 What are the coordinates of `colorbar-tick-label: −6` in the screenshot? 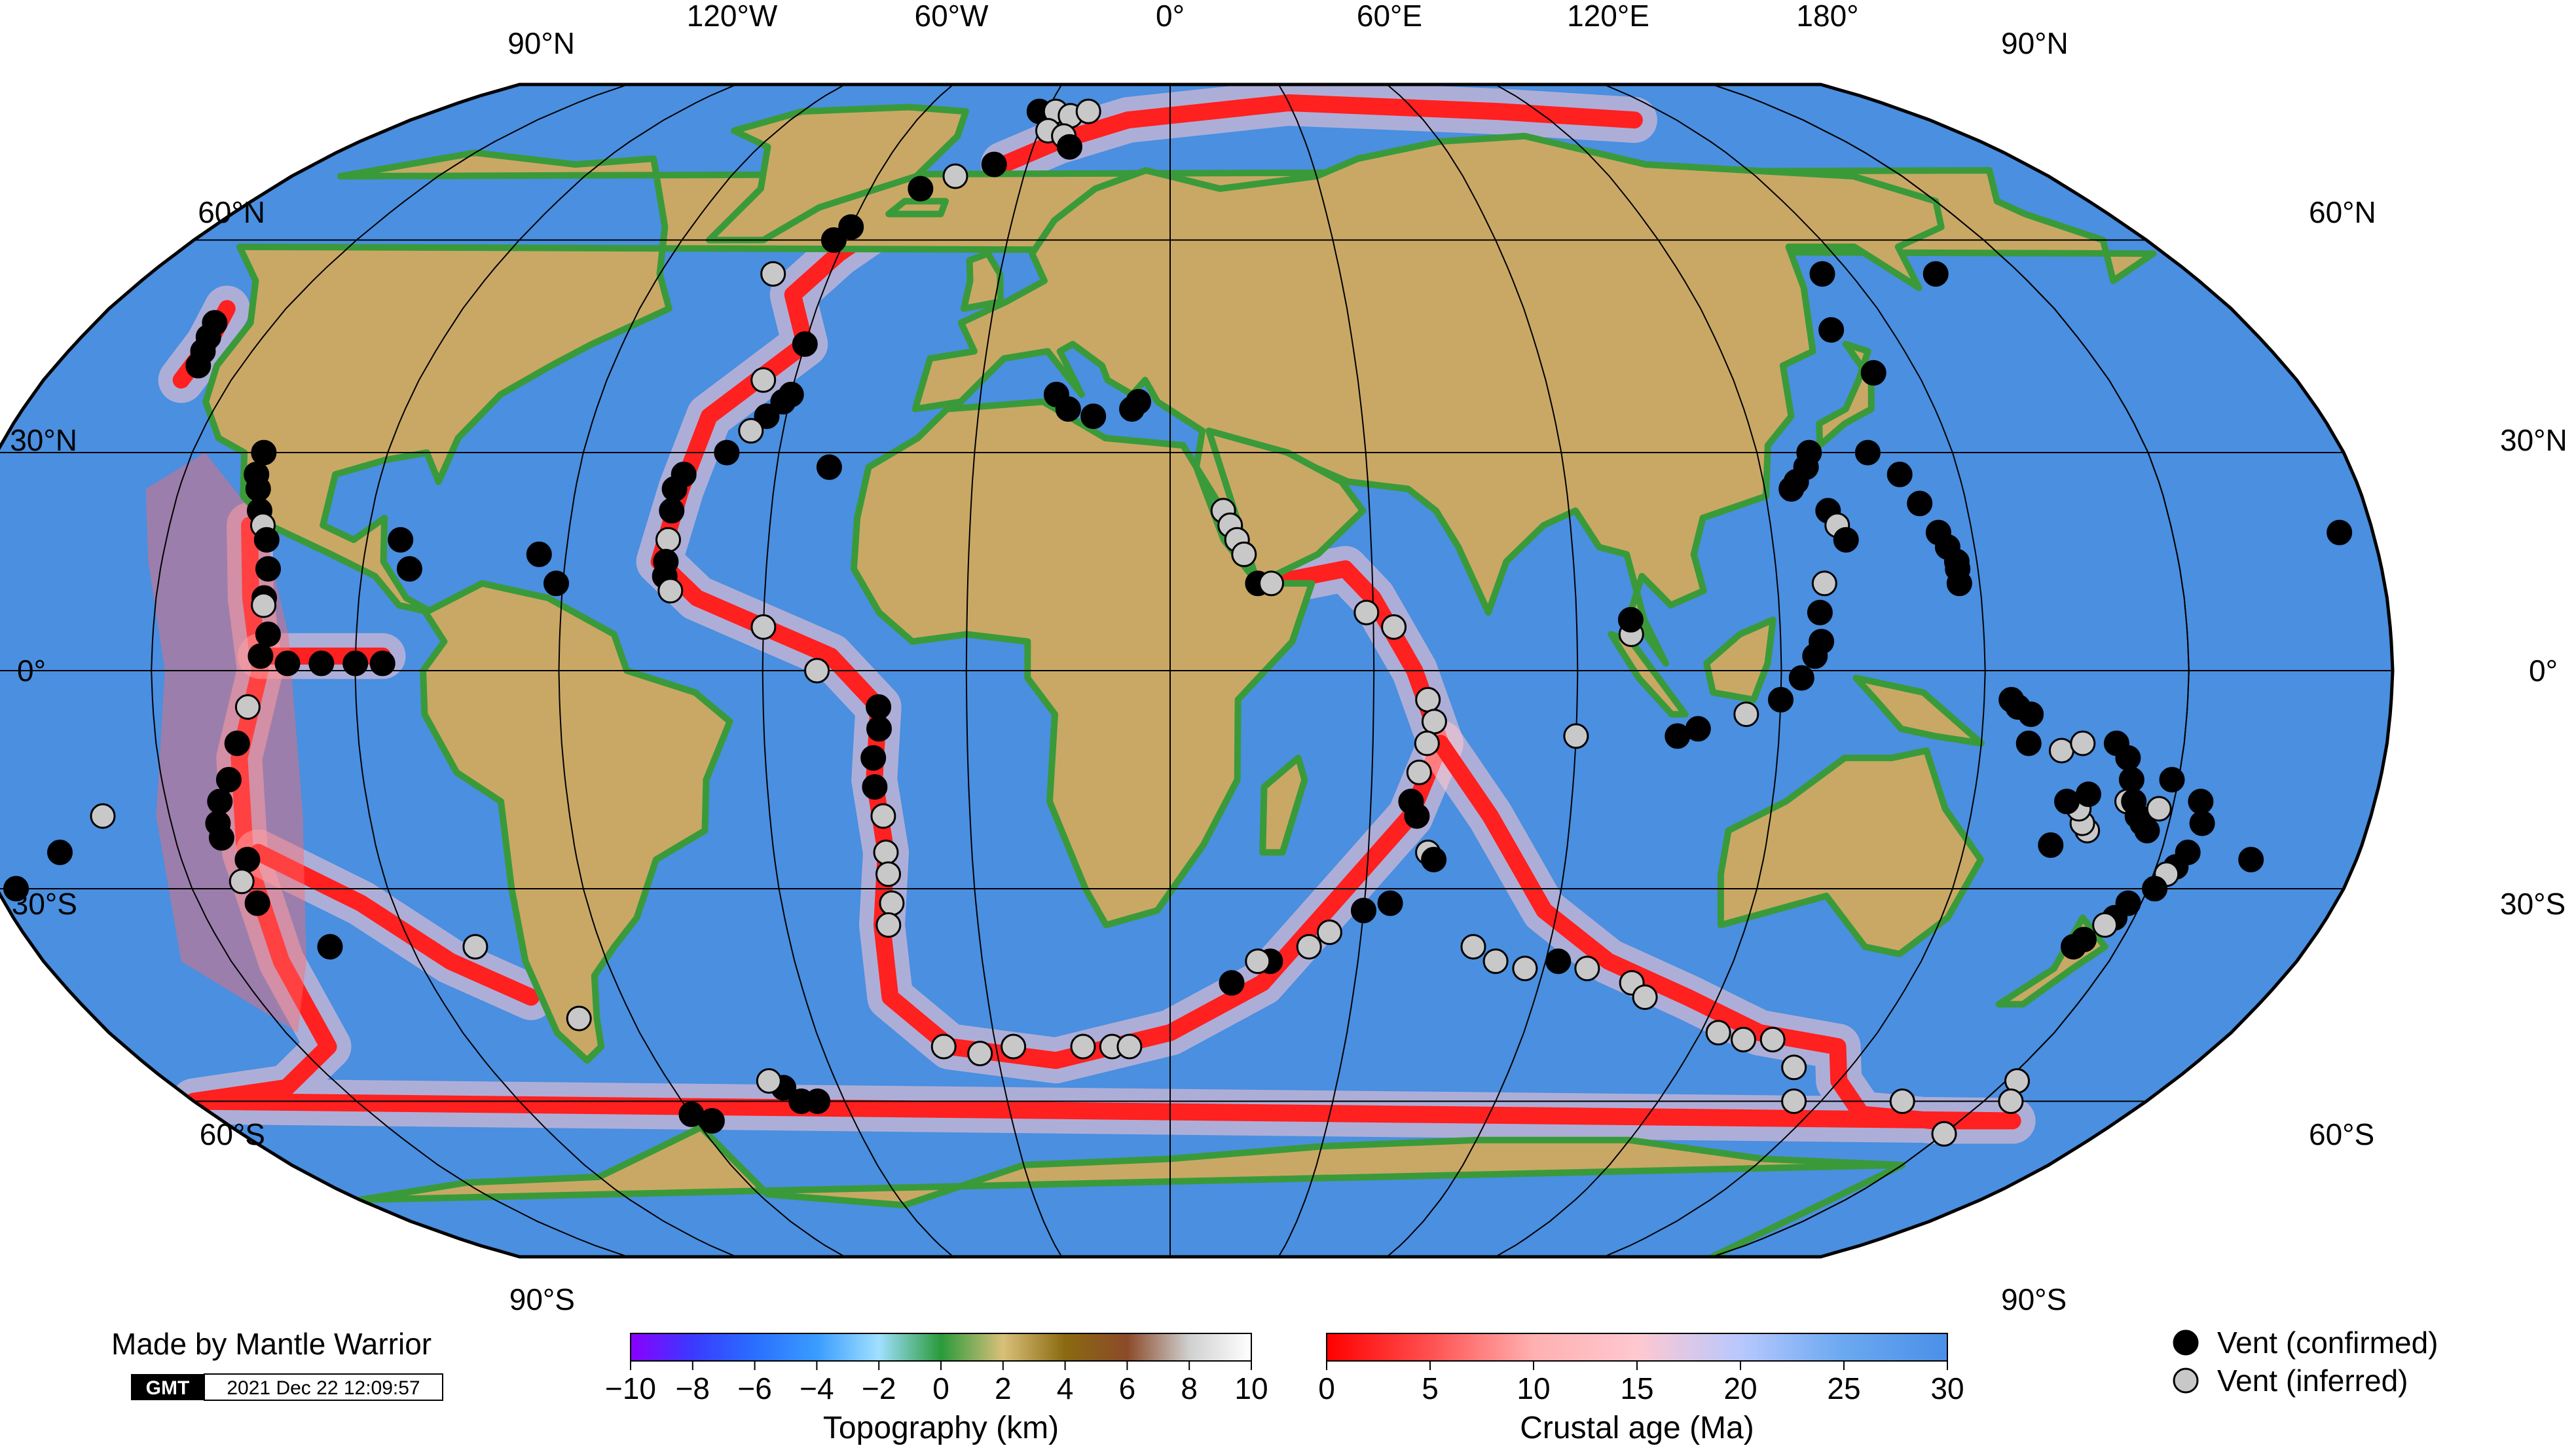 It's located at (754, 1388).